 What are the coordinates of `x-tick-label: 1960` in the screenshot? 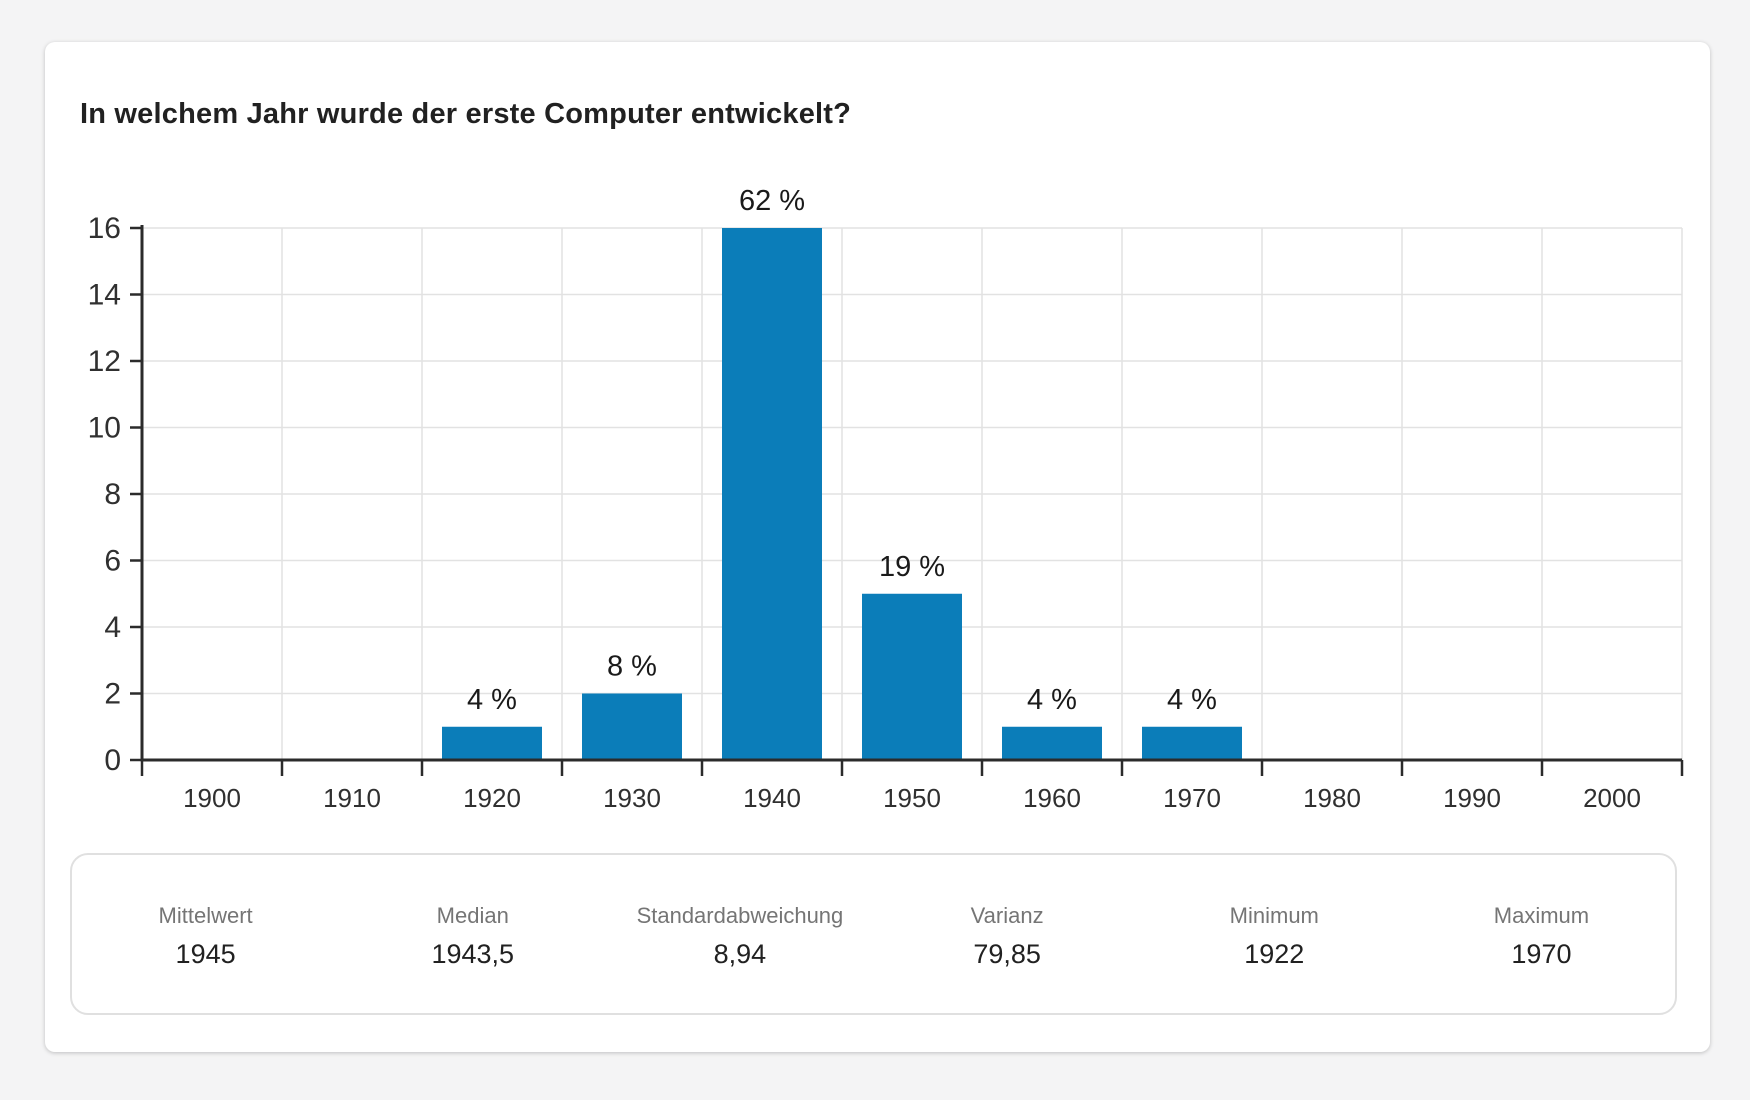 It's located at (1052, 798).